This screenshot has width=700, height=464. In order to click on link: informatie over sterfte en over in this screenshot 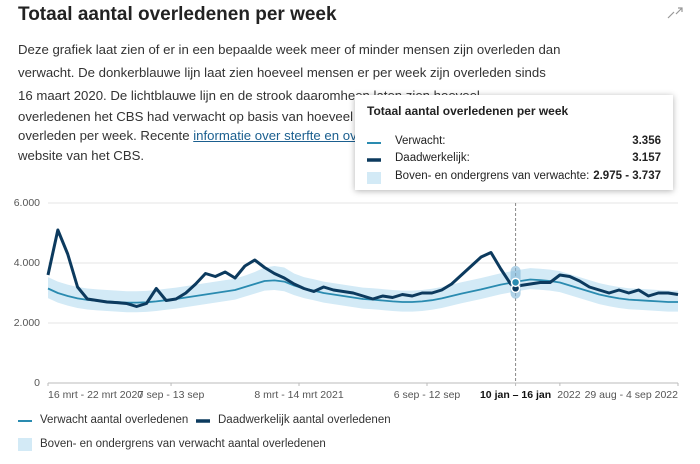, I will do `click(281, 135)`.